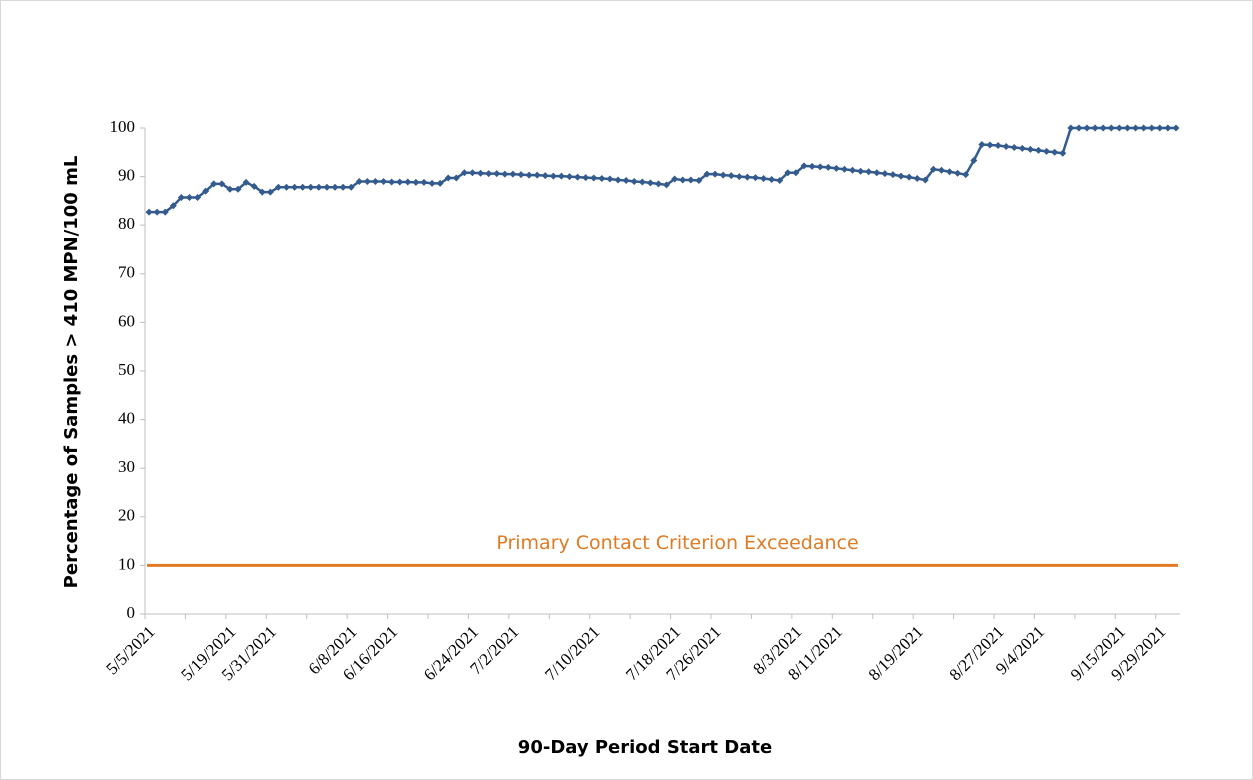 This screenshot has height=780, width=1253. I want to click on y-tick-label: 60, so click(126, 320).